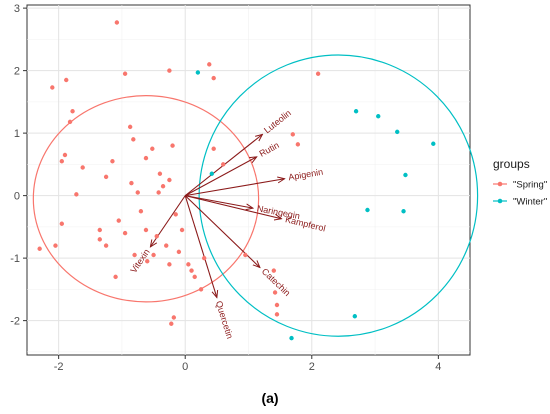  I want to click on vector-rutin, so click(220, 177).